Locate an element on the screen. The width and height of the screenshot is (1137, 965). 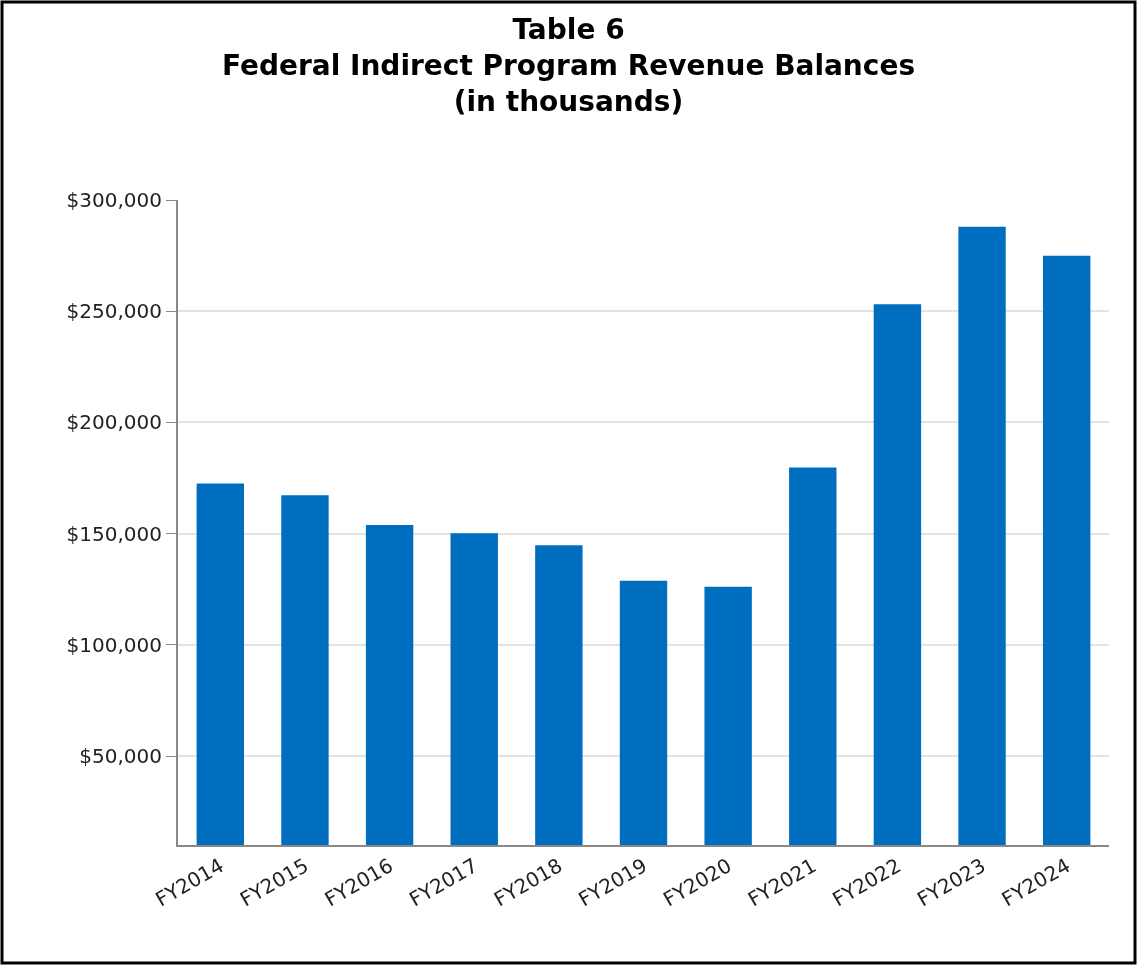
y-tick-label: $100,000 is located at coordinates (114, 644).